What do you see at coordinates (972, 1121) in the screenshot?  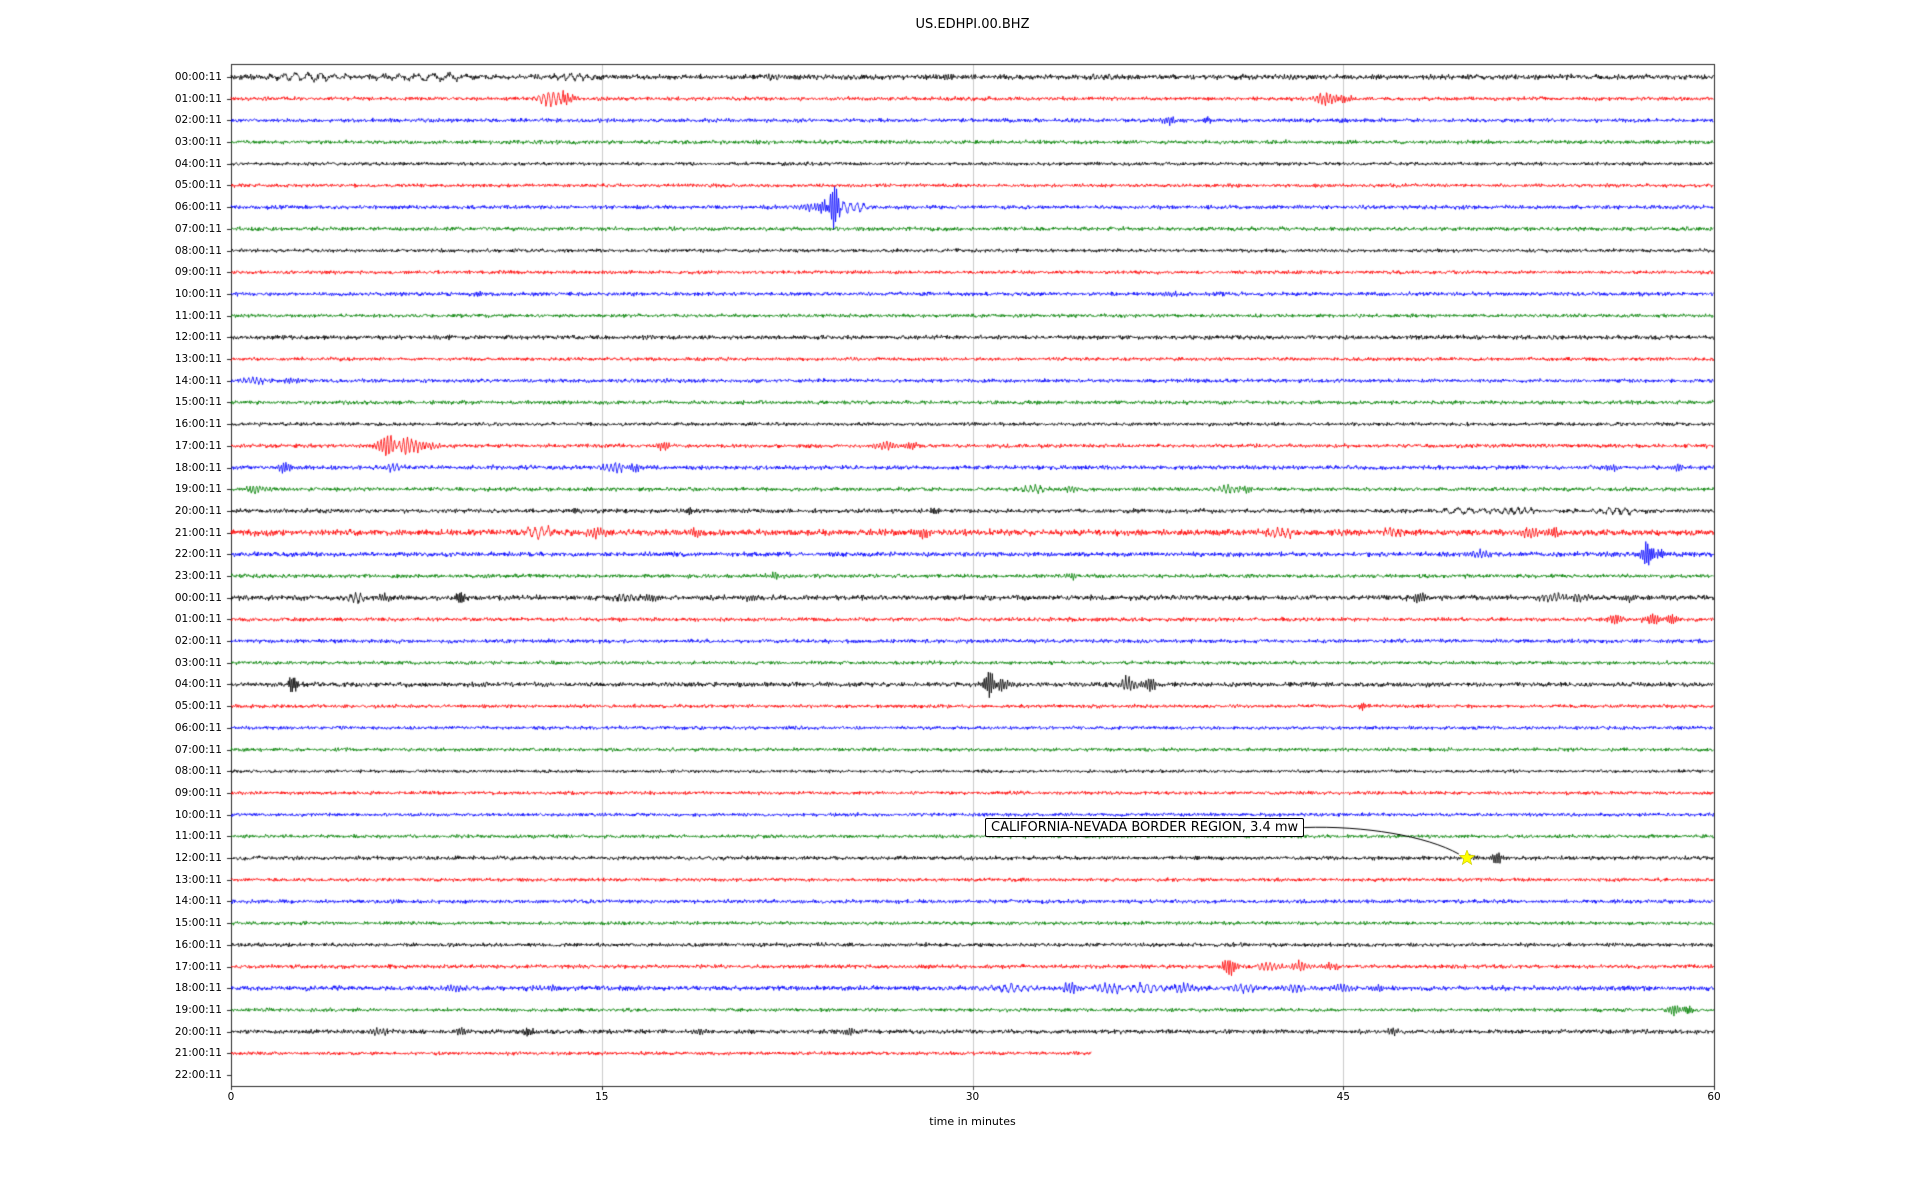 I see `x-axis-label: time in minutes` at bounding box center [972, 1121].